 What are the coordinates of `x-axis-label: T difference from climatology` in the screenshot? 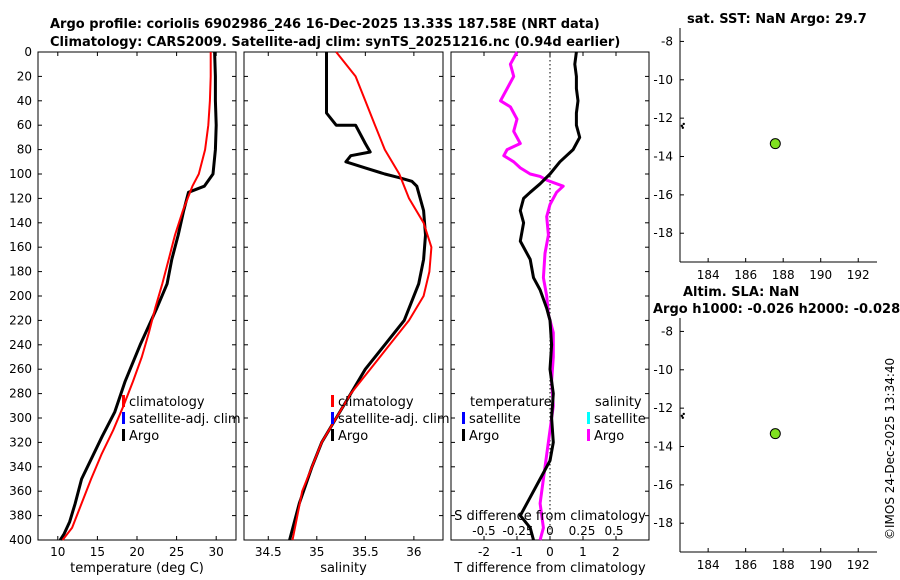 It's located at (549, 568).